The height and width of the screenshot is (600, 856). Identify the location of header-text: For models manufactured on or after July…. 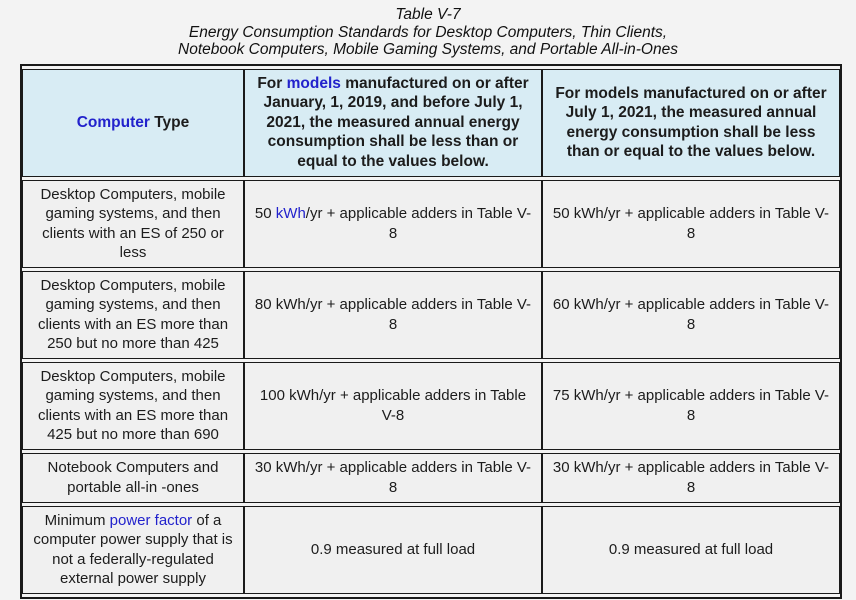
(691, 122).